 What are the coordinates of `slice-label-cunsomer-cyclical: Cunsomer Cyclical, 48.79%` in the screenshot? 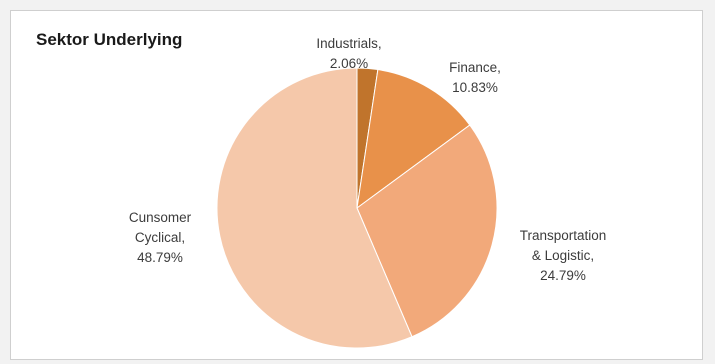 It's located at (160, 237).